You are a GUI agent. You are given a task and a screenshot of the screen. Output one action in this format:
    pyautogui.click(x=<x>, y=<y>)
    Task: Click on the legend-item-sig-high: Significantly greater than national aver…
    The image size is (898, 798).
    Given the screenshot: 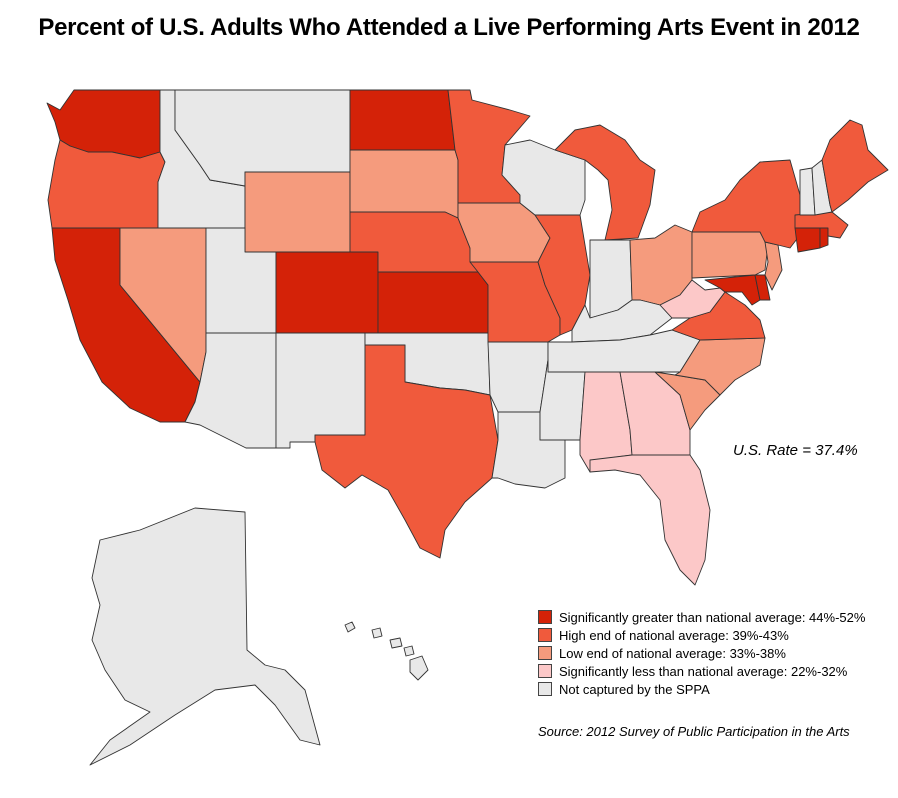 What is the action you would take?
    pyautogui.click(x=701, y=617)
    